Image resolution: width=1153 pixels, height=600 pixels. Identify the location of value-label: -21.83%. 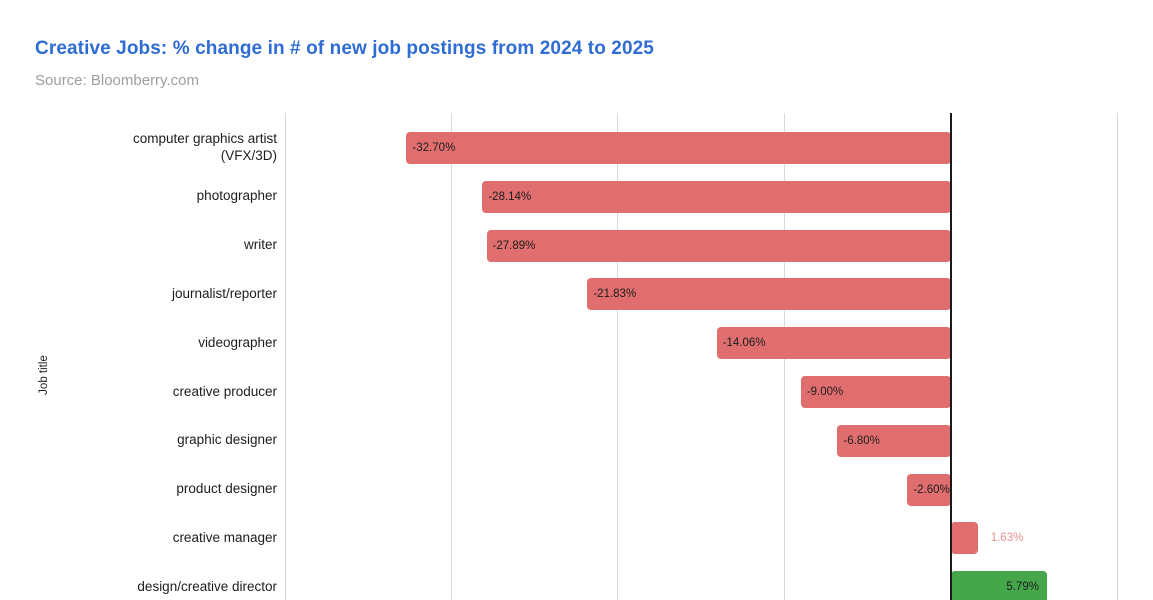
(615, 294).